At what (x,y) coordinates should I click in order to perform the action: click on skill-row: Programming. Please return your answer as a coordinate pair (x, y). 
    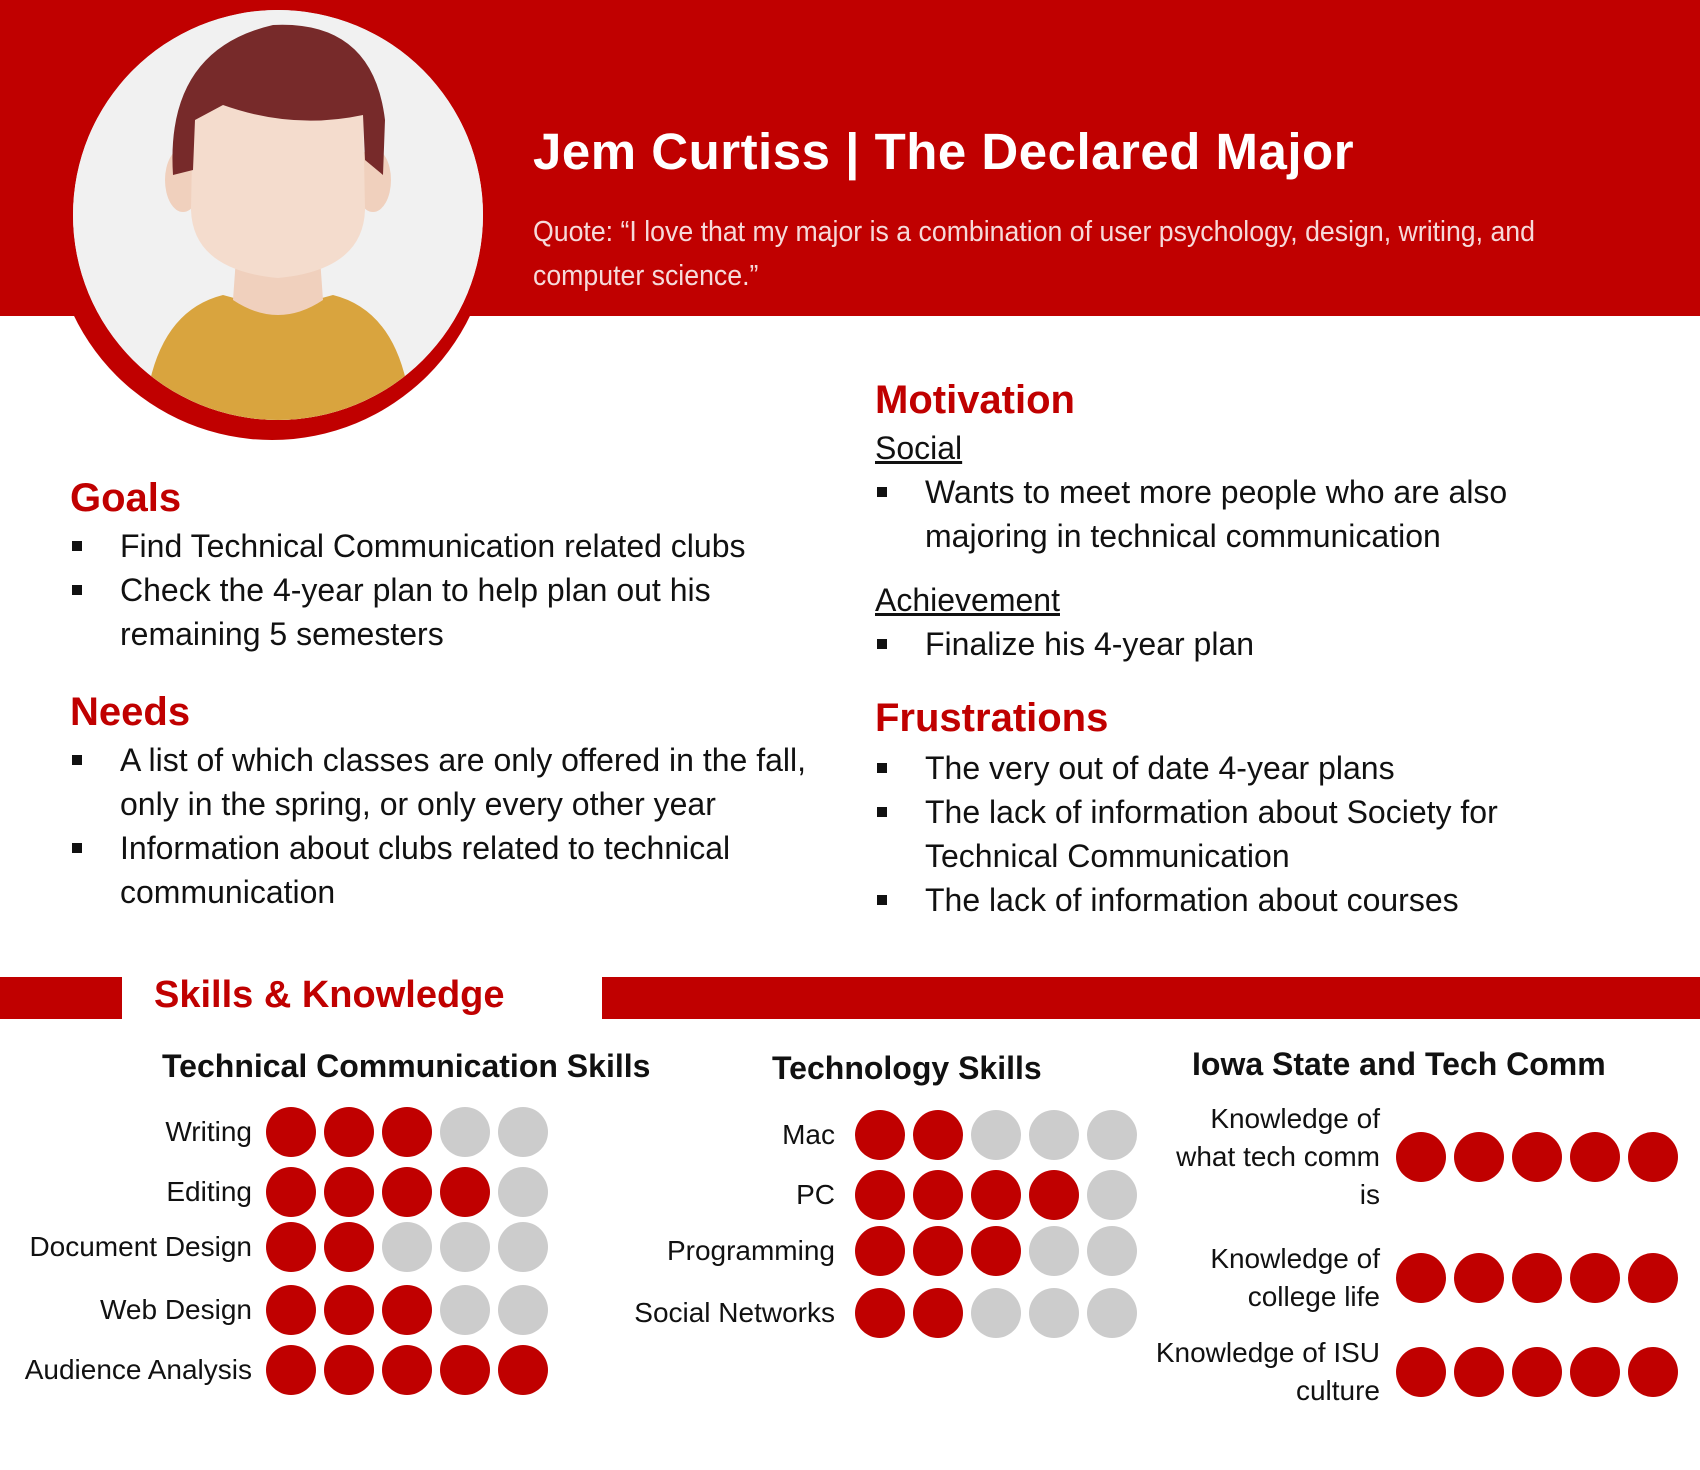
    Looking at the image, I should click on (848, 1251).